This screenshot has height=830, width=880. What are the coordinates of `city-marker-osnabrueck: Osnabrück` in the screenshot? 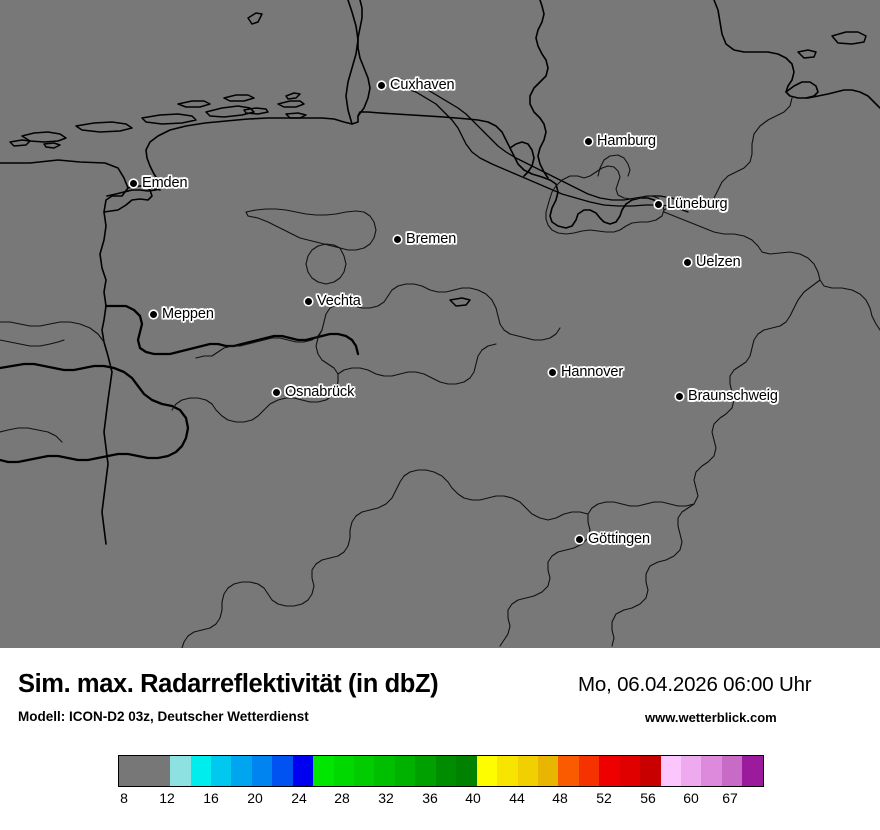 It's located at (313, 392).